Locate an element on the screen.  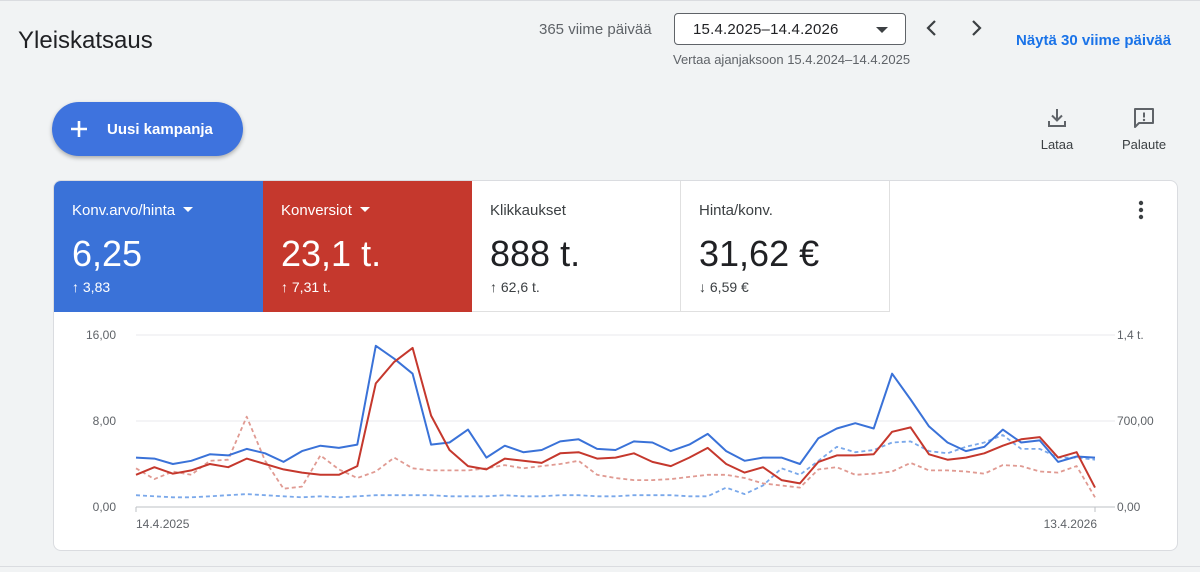
metric-delta: ↑ 62,6 t. is located at coordinates (515, 287).